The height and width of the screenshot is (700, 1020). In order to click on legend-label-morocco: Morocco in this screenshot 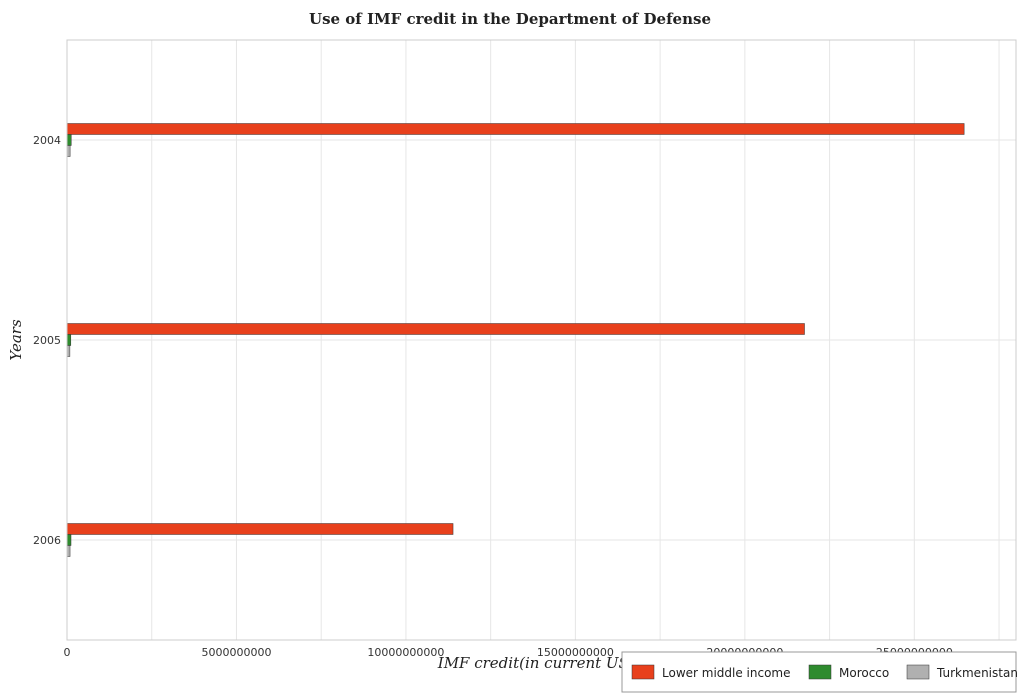, I will do `click(864, 673)`.